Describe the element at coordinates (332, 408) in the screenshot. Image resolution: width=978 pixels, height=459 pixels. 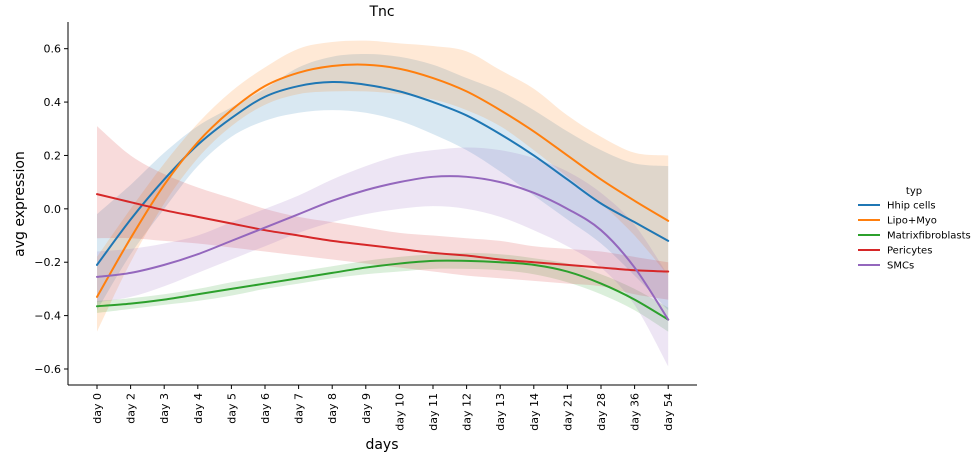
I see `x-tick-label: day 8` at that location.